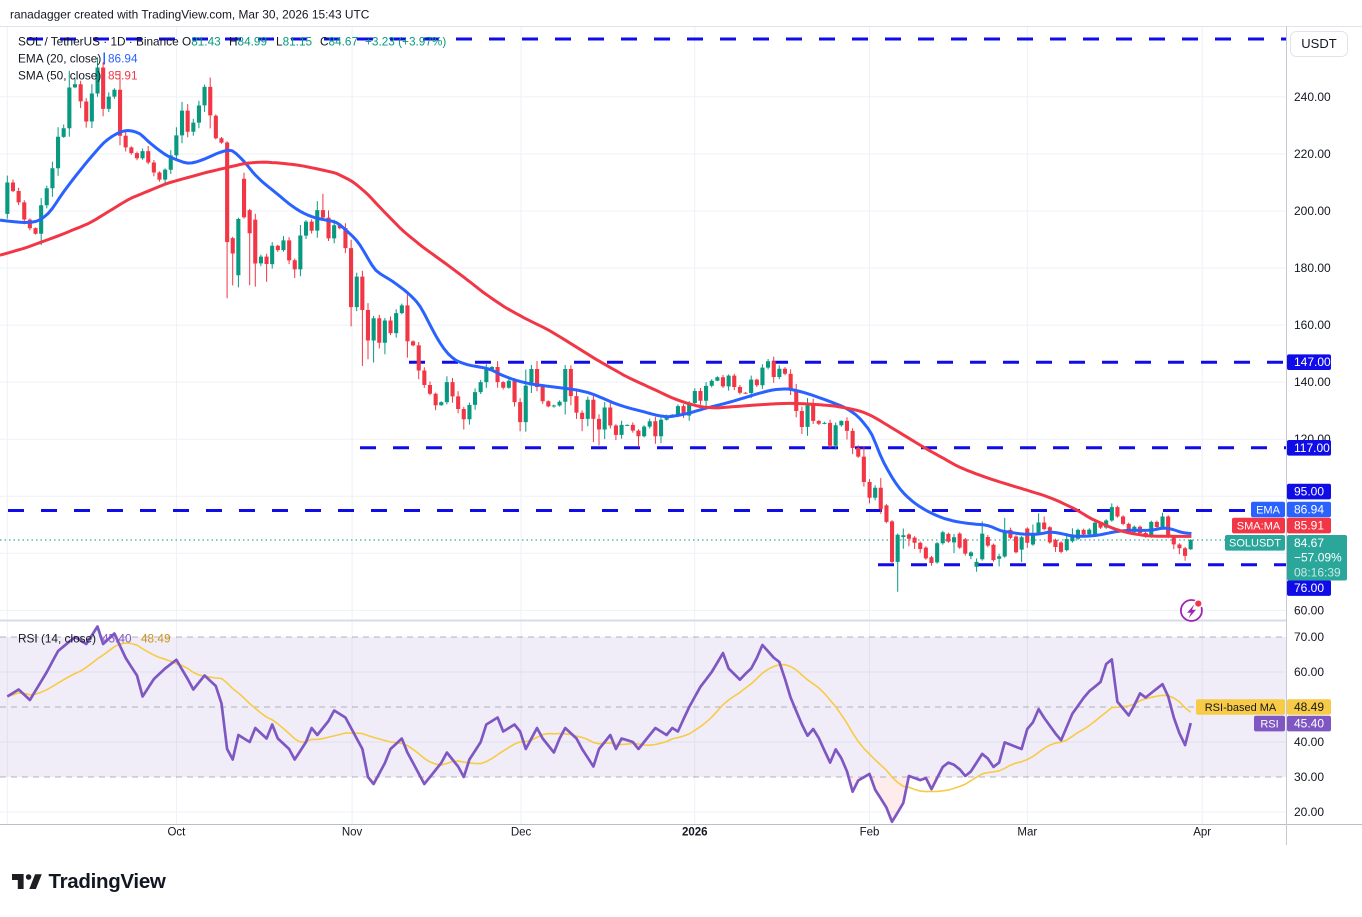  Describe the element at coordinates (1309, 637) in the screenshot. I see `svg-text: 70.00` at that location.